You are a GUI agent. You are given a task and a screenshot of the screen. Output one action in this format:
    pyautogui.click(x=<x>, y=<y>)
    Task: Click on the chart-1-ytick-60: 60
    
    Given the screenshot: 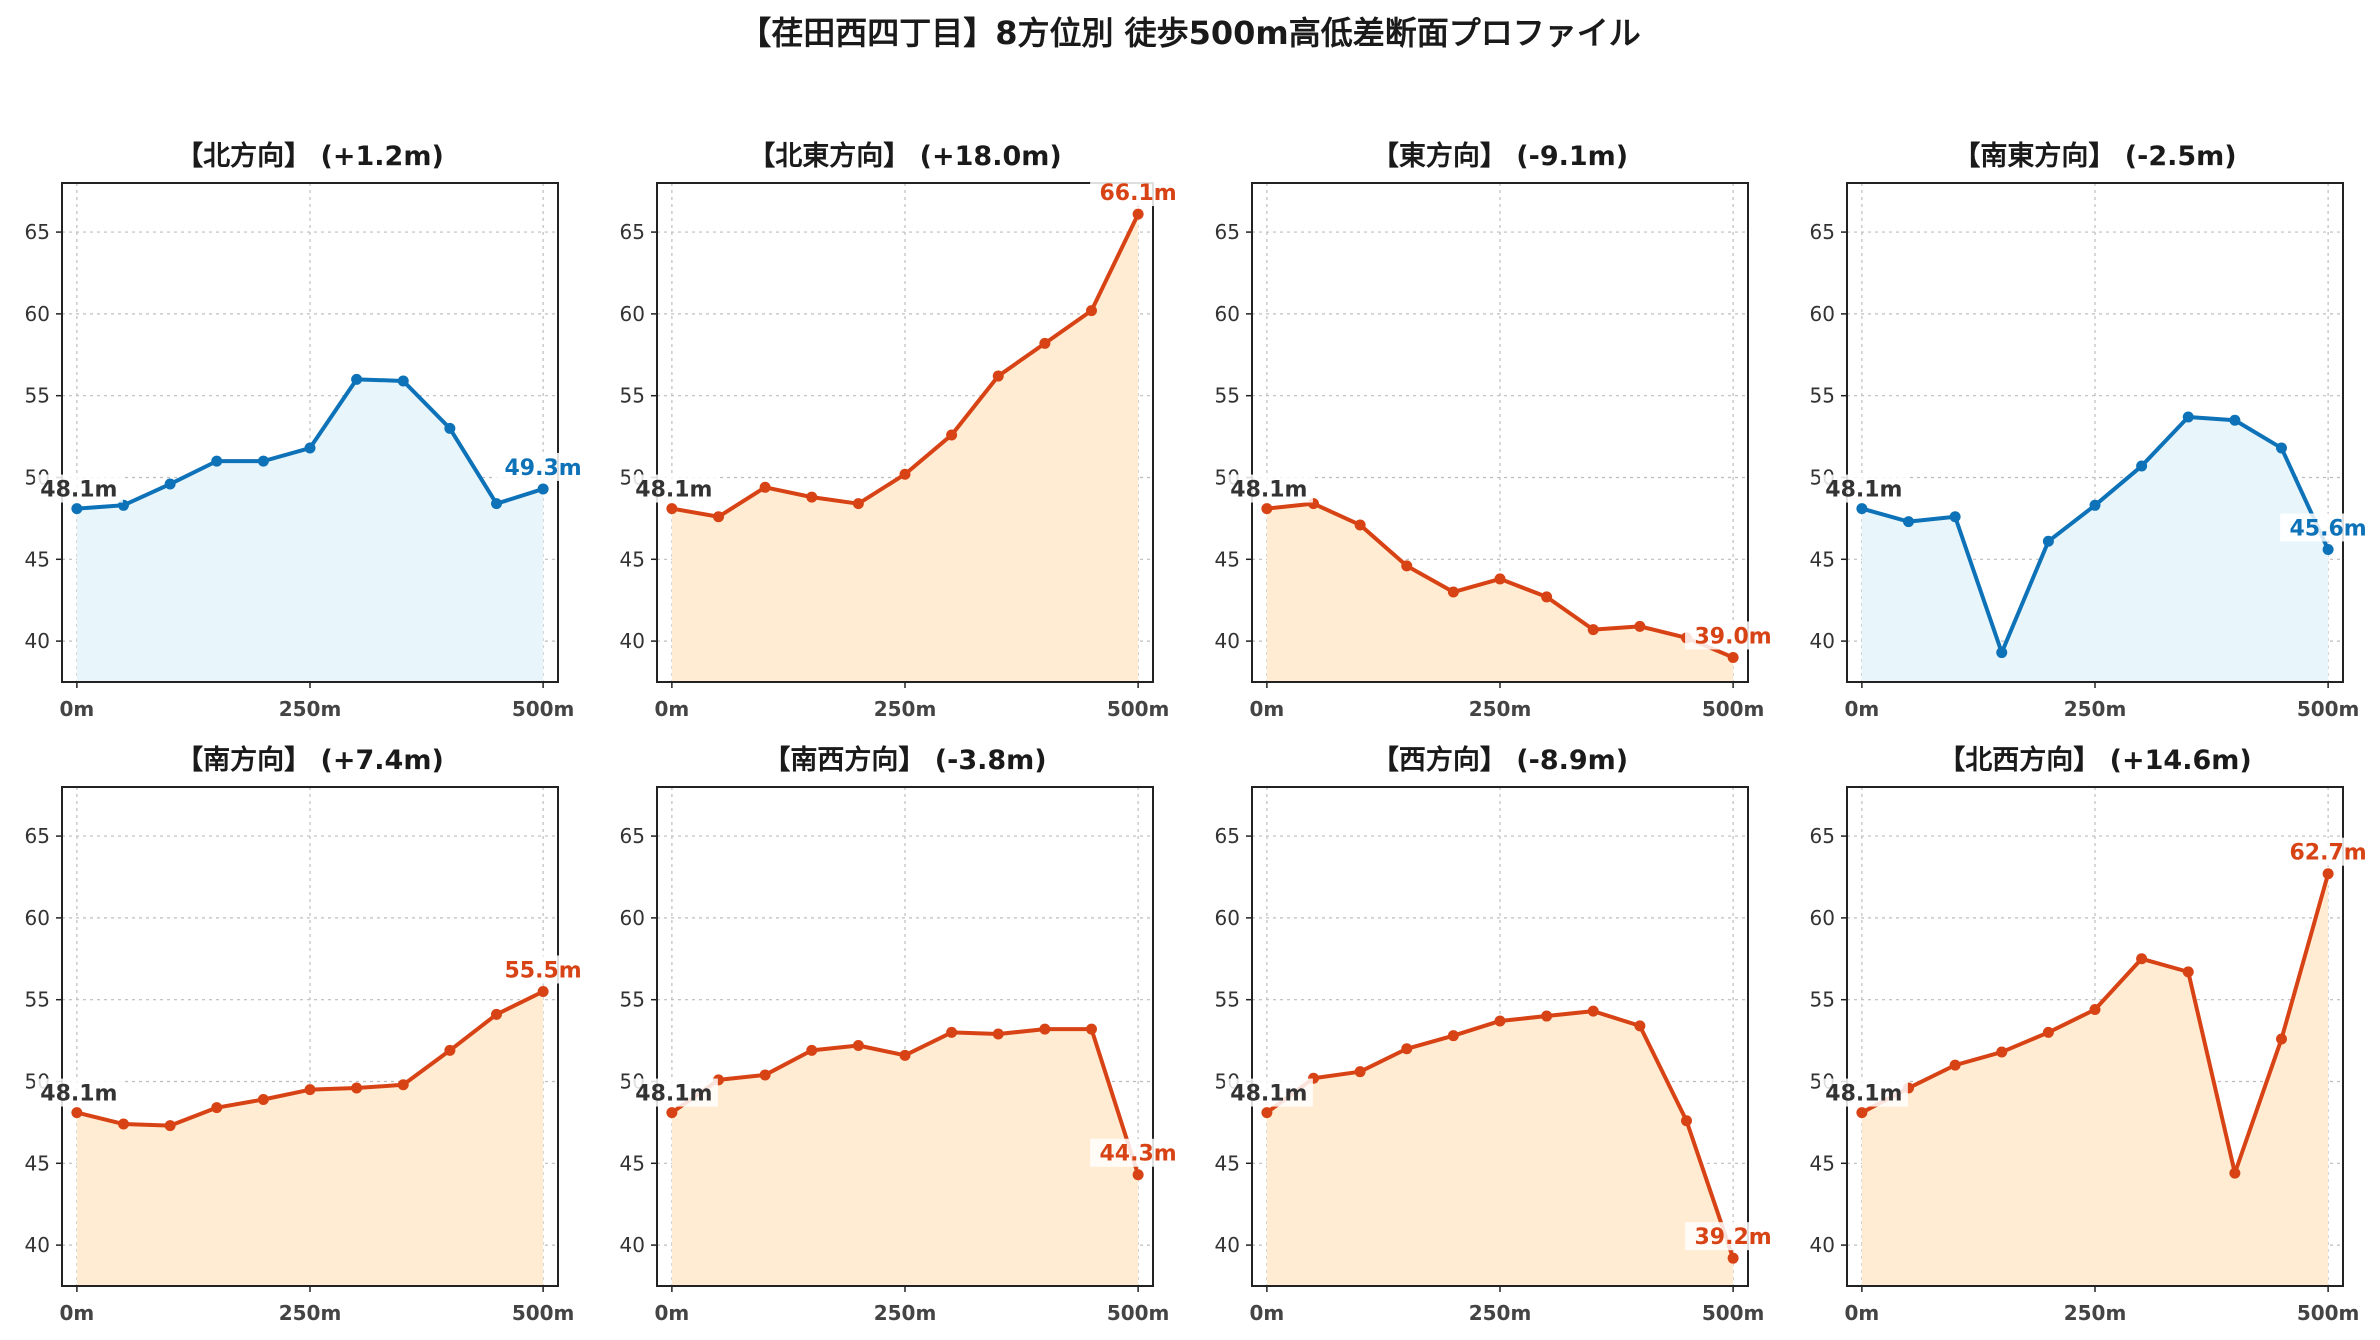 What is the action you would take?
    pyautogui.click(x=37, y=314)
    